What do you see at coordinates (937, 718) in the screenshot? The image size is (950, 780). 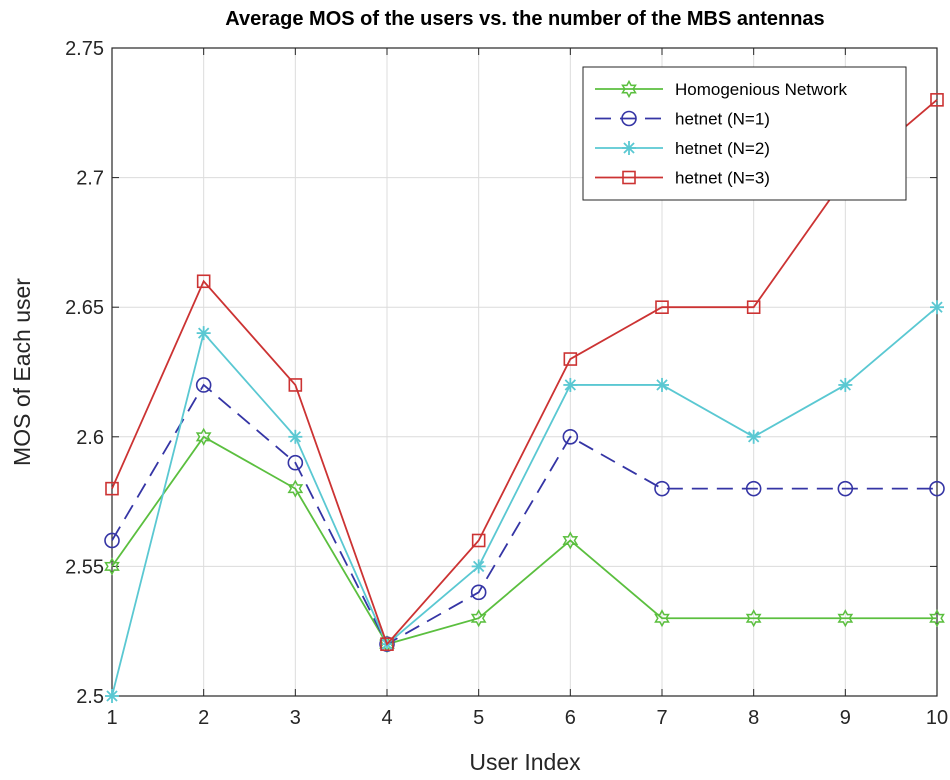 I see `x-tick-label: 10` at bounding box center [937, 718].